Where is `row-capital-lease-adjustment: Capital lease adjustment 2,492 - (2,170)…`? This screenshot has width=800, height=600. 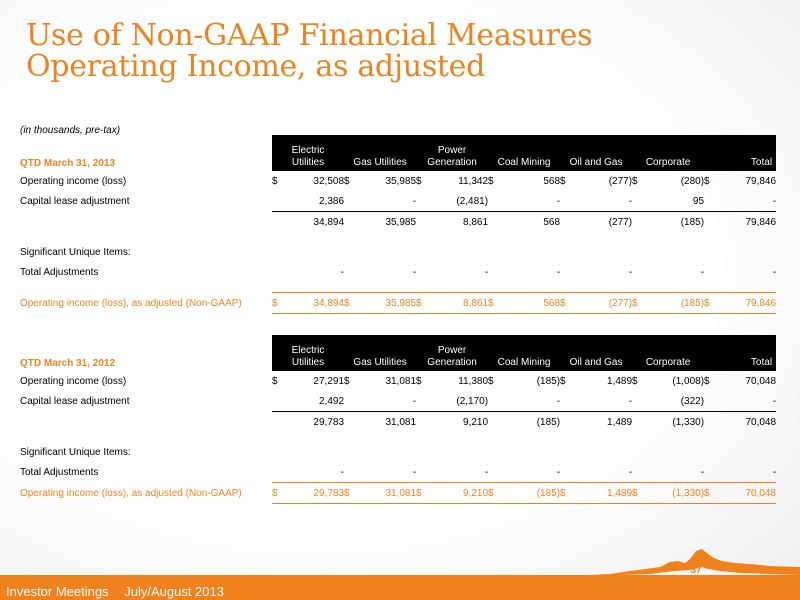 row-capital-lease-adjustment: Capital lease adjustment 2,492 - (2,170)… is located at coordinates (398, 401).